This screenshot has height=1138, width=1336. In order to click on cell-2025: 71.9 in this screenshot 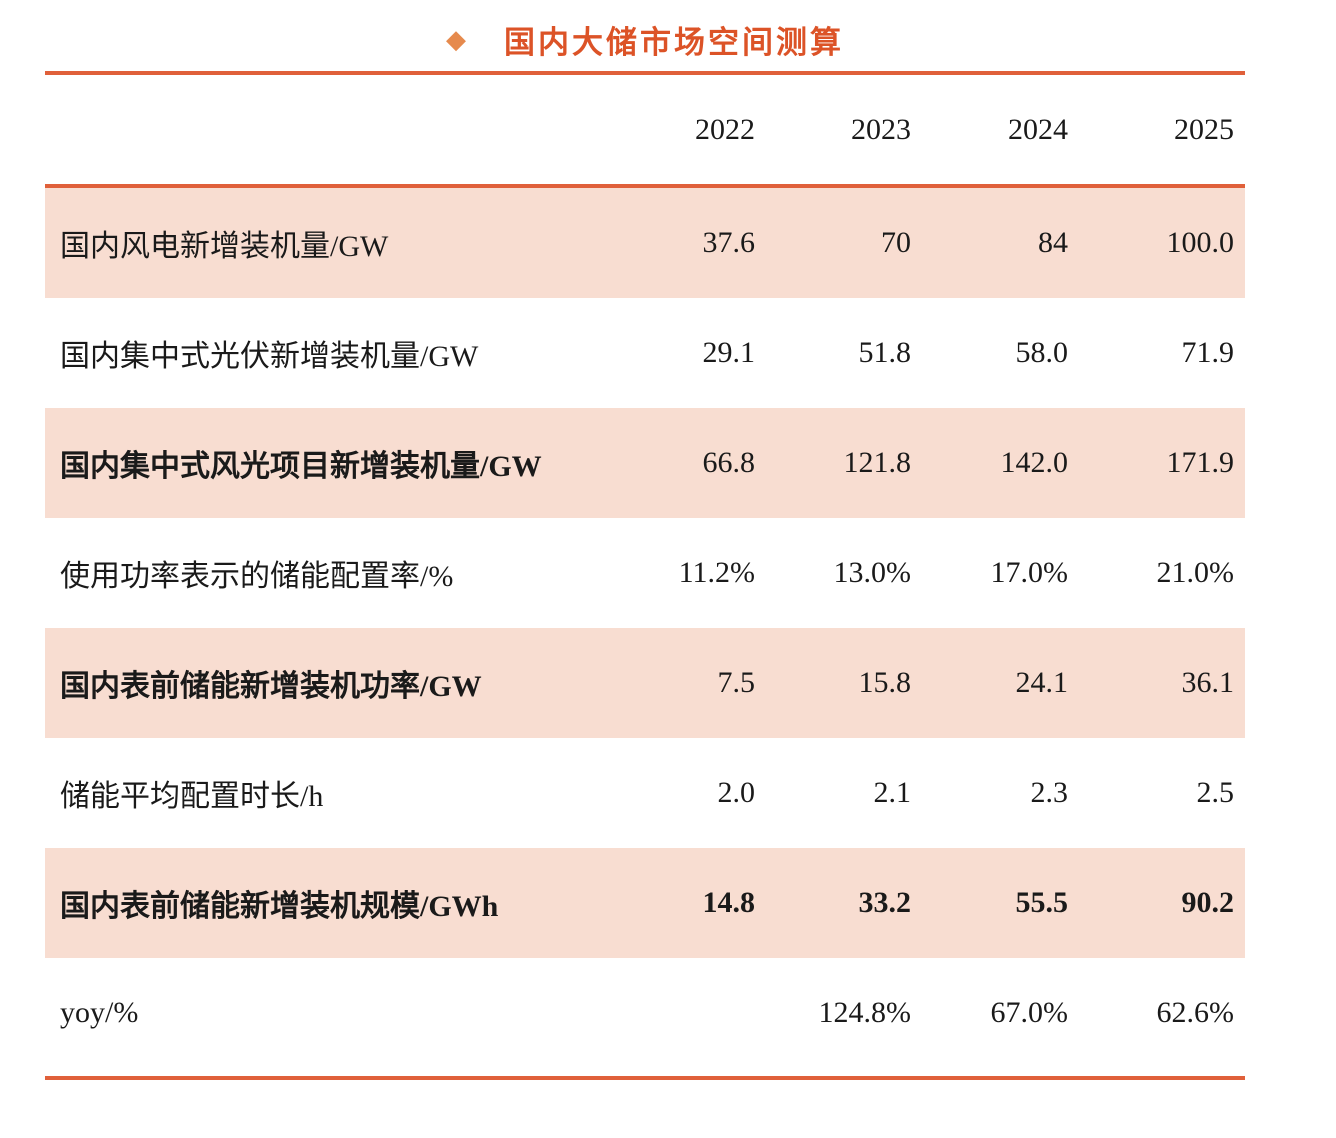, I will do `click(1208, 352)`.